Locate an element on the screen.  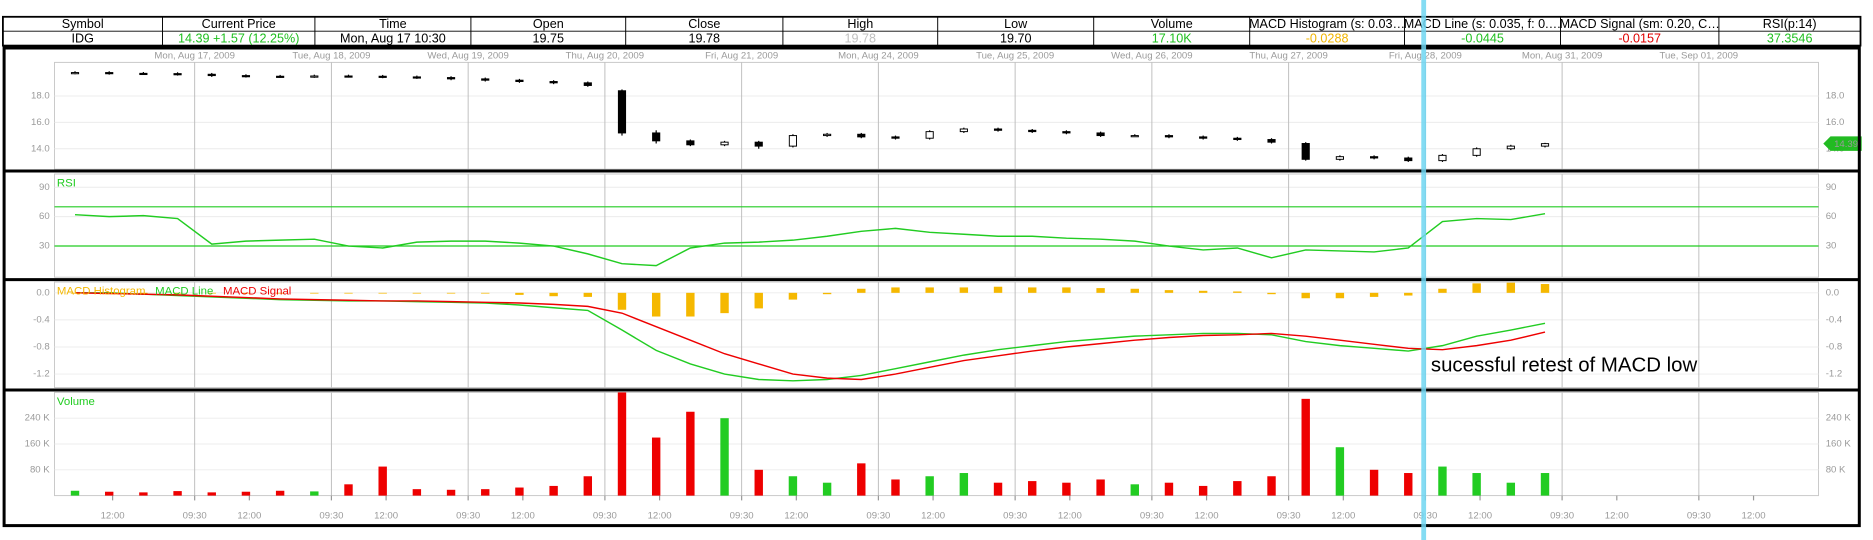
legend-entry: Volume is located at coordinates (76, 402).